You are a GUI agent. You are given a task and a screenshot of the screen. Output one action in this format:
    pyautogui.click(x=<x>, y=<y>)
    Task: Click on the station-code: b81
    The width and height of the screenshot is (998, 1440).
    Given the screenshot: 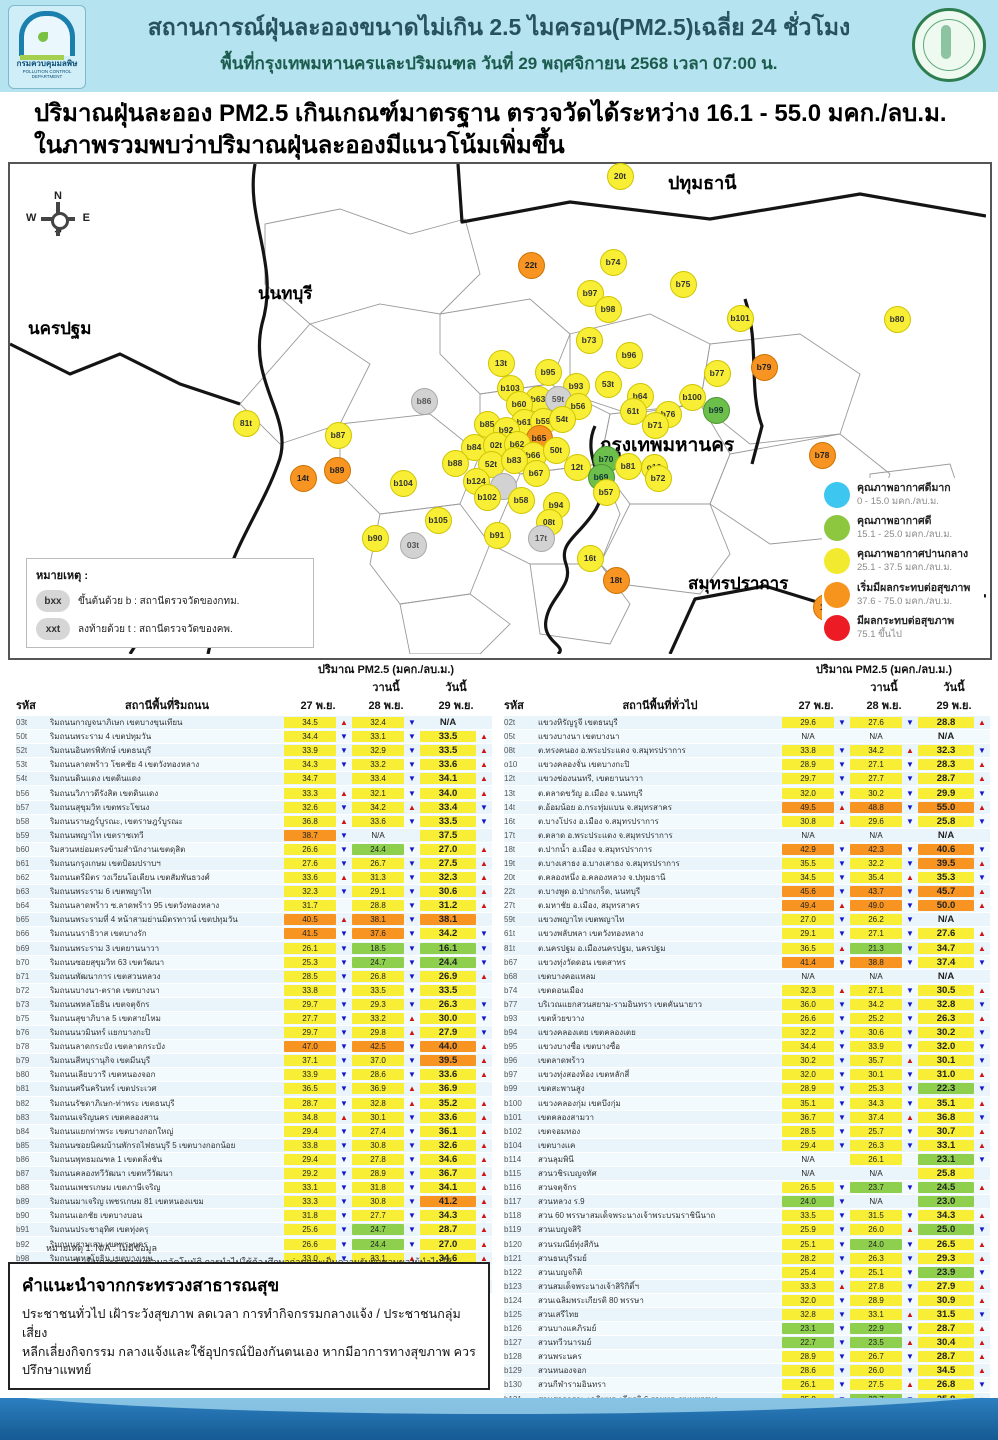 What is the action you would take?
    pyautogui.click(x=23, y=1089)
    